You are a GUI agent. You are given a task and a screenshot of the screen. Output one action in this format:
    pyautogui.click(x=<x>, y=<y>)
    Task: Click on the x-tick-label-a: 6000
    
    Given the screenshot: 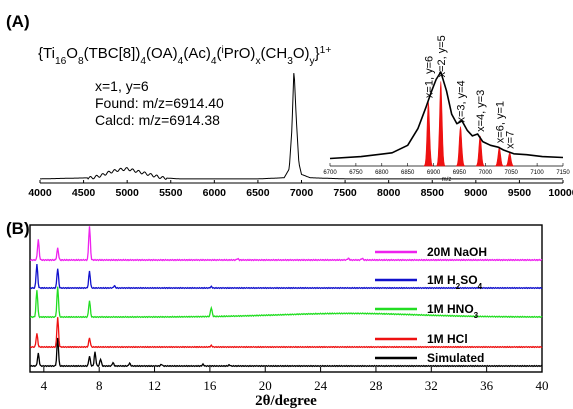 What is the action you would take?
    pyautogui.click(x=215, y=193)
    